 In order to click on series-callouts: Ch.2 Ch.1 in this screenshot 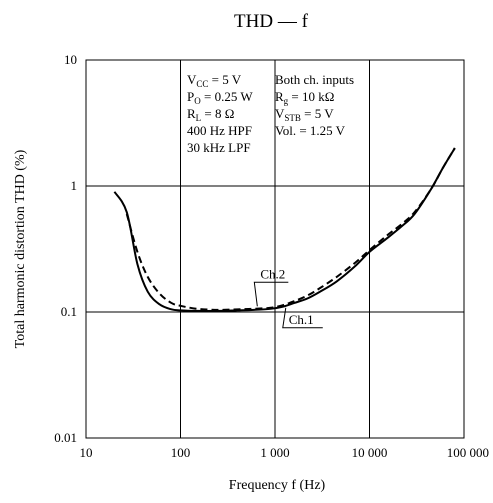, I will do `click(288, 297)`.